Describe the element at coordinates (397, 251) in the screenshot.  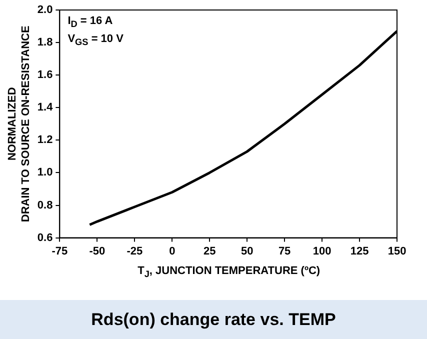
I see `x-tick-label: 150` at that location.